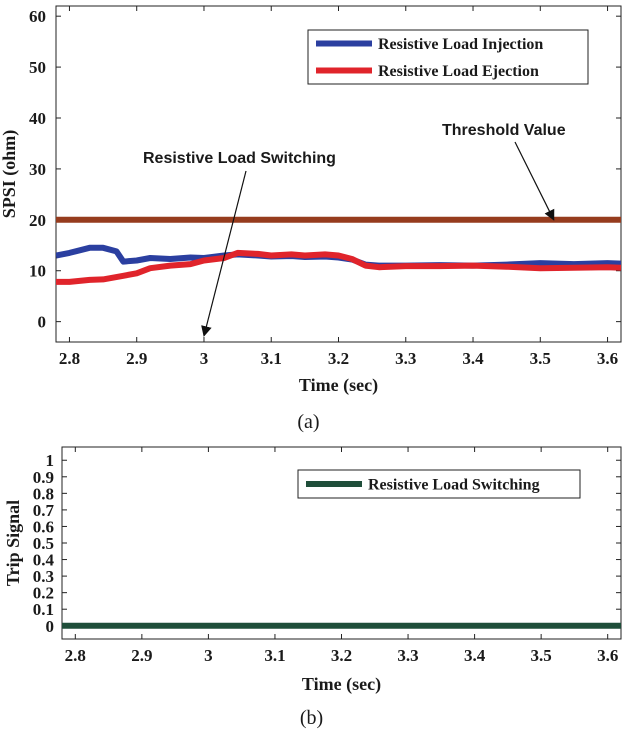 The image size is (626, 732). I want to click on legend-label-resistive-load-switching: Resistive Load Switching, so click(454, 485).